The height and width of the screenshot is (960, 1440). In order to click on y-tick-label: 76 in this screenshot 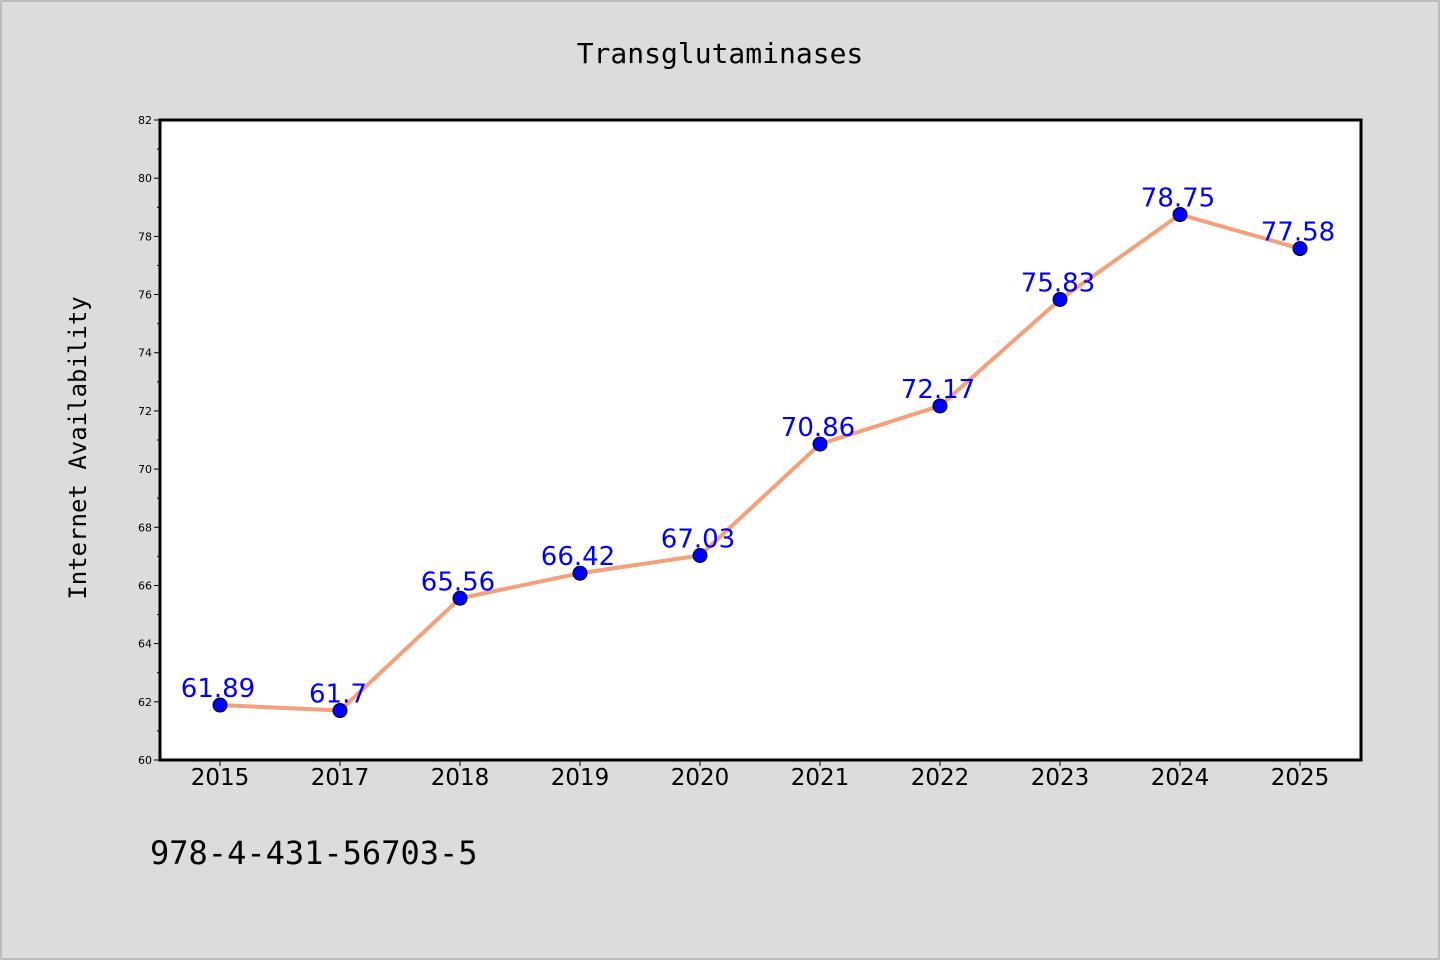, I will do `click(145, 295)`.